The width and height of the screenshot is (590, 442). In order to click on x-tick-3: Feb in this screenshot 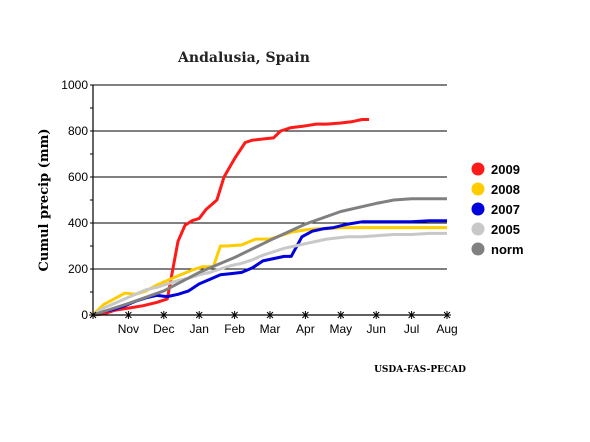, I will do `click(234, 329)`.